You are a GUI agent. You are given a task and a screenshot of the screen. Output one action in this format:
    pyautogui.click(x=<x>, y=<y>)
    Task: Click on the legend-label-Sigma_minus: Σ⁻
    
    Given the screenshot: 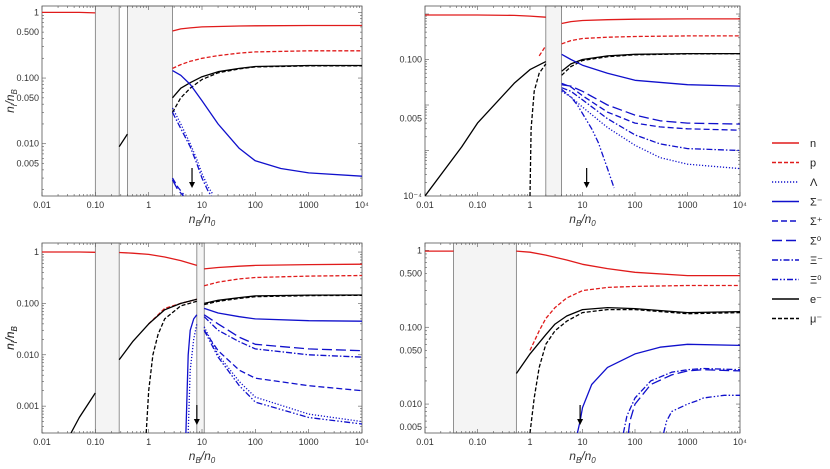 What is the action you would take?
    pyautogui.click(x=816, y=203)
    